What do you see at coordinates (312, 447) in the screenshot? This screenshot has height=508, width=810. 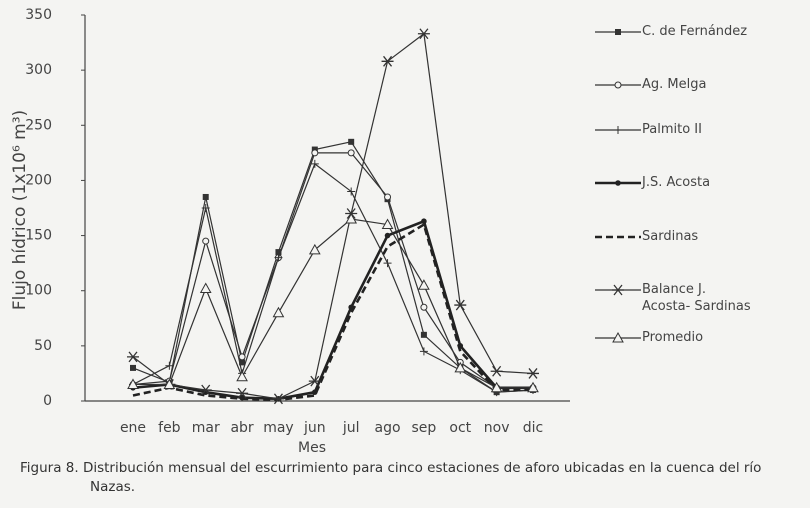 I see `x-axis-title: Mes` at bounding box center [312, 447].